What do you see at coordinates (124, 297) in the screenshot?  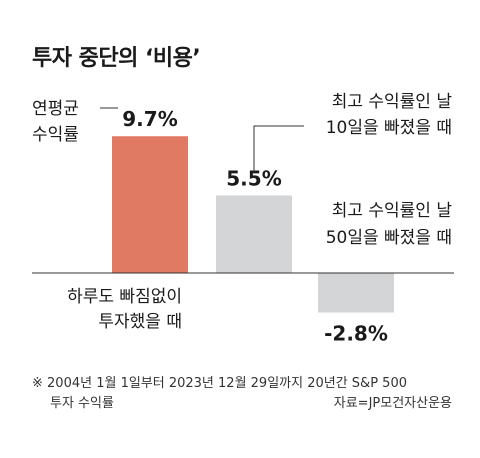 I see `category-label-full-investment-line1: 하루도 빠짐없이` at bounding box center [124, 297].